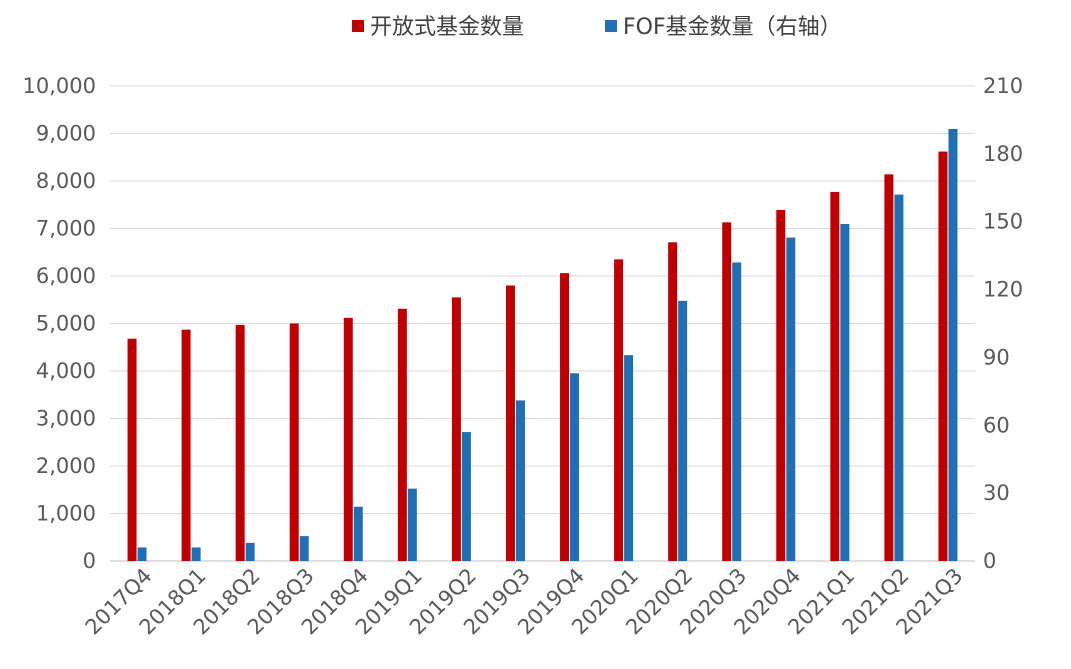 Image resolution: width=1071 pixels, height=669 pixels. Describe the element at coordinates (447, 27) in the screenshot. I see `legend-label-open-funds: 开放式基金数量` at that location.